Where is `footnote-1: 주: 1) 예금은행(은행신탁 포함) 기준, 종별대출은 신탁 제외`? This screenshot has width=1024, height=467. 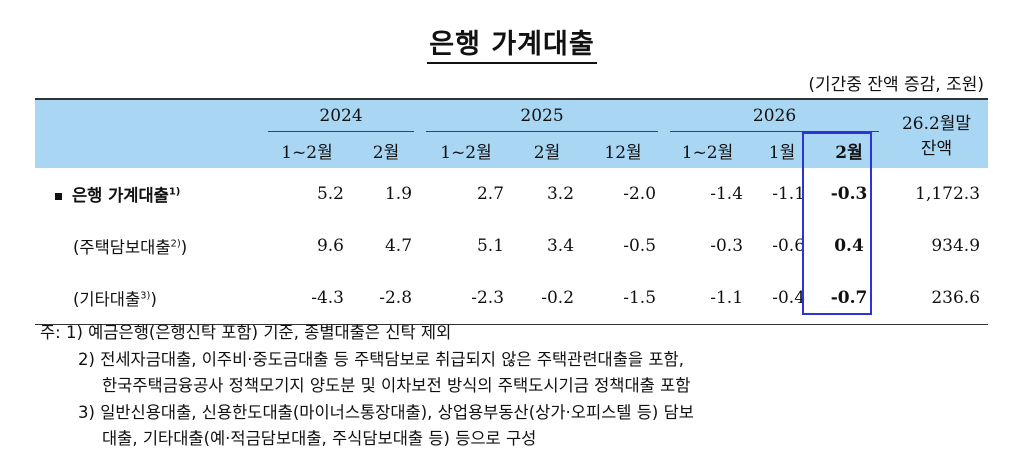 footnote-1: 주: 1) 예금은행(은행신탁 포함) 기준, 종별대출은 신탁 제외 is located at coordinates (246, 332).